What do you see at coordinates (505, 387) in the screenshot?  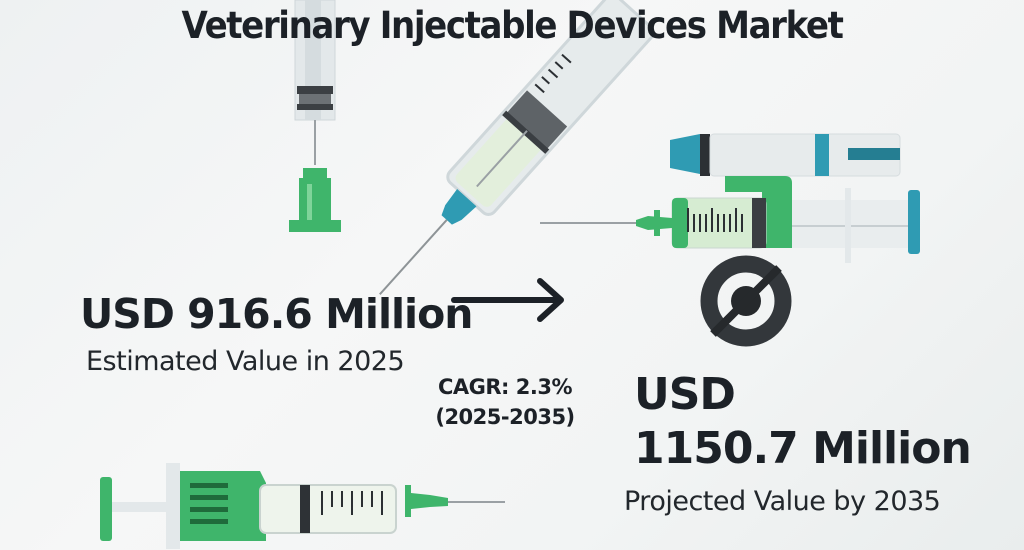 I see `cagr-value: CAGR: 2.3%` at bounding box center [505, 387].